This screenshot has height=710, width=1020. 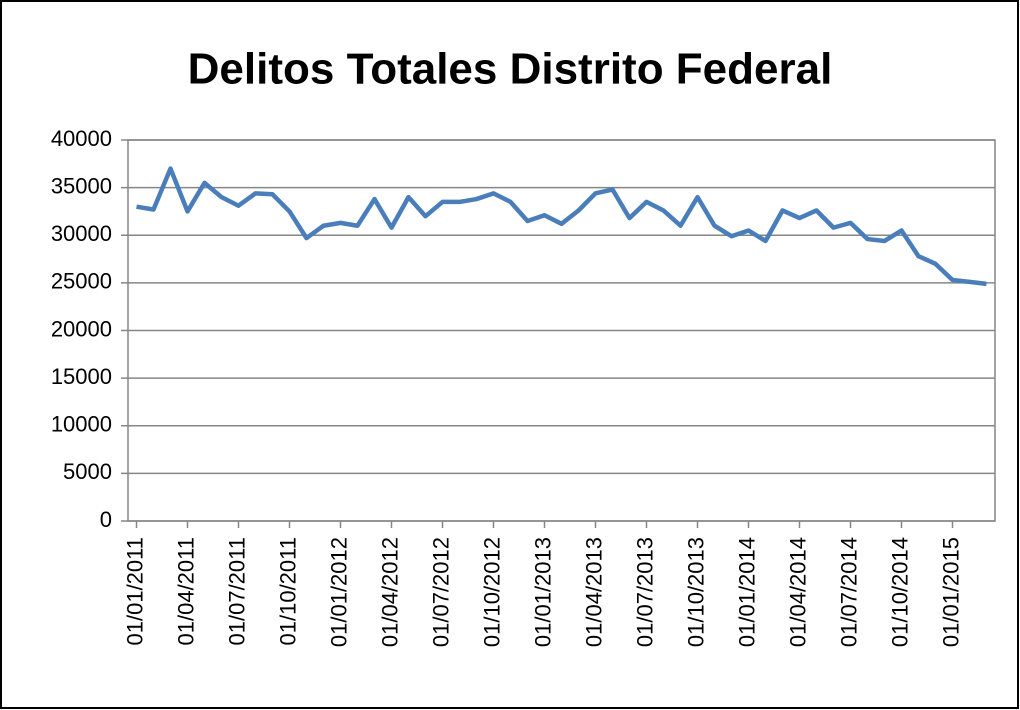 What do you see at coordinates (81, 185) in the screenshot?
I see `y-tick-label: 35000` at bounding box center [81, 185].